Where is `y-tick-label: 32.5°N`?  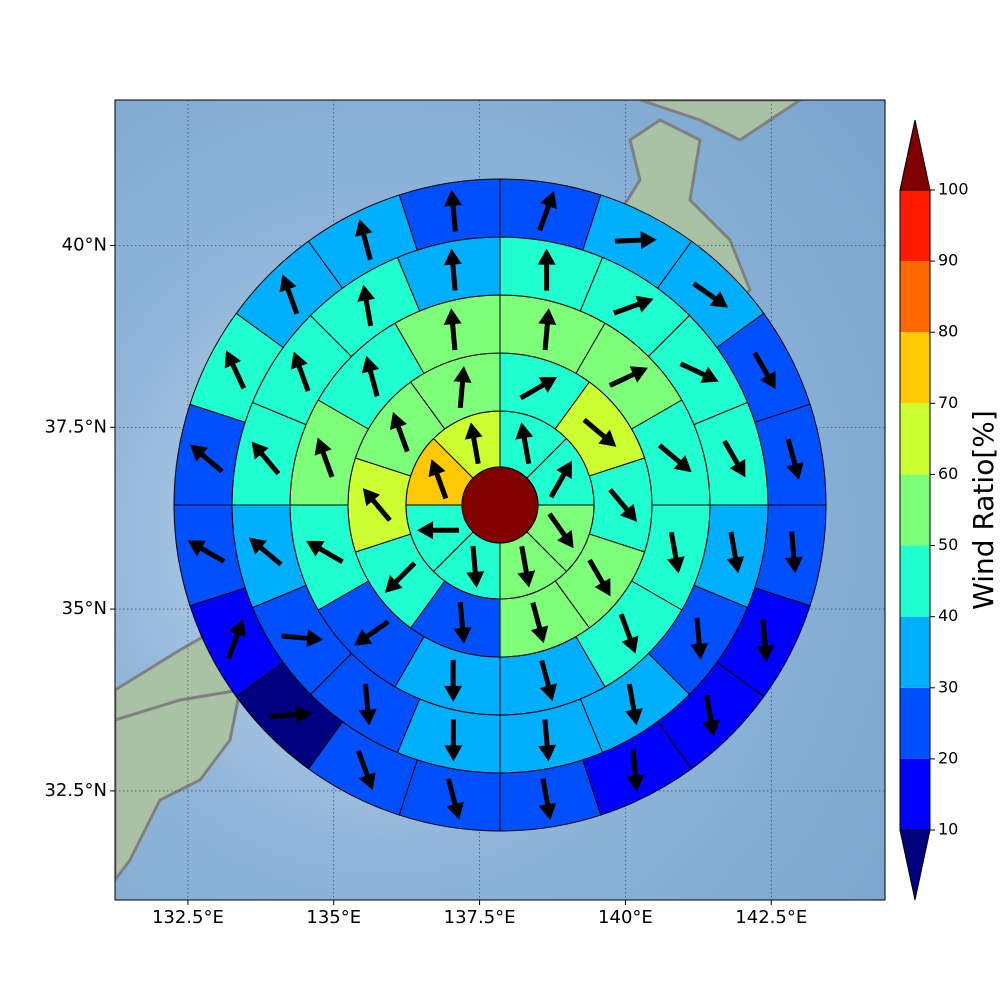
y-tick-label: 32.5°N is located at coordinates (75, 790).